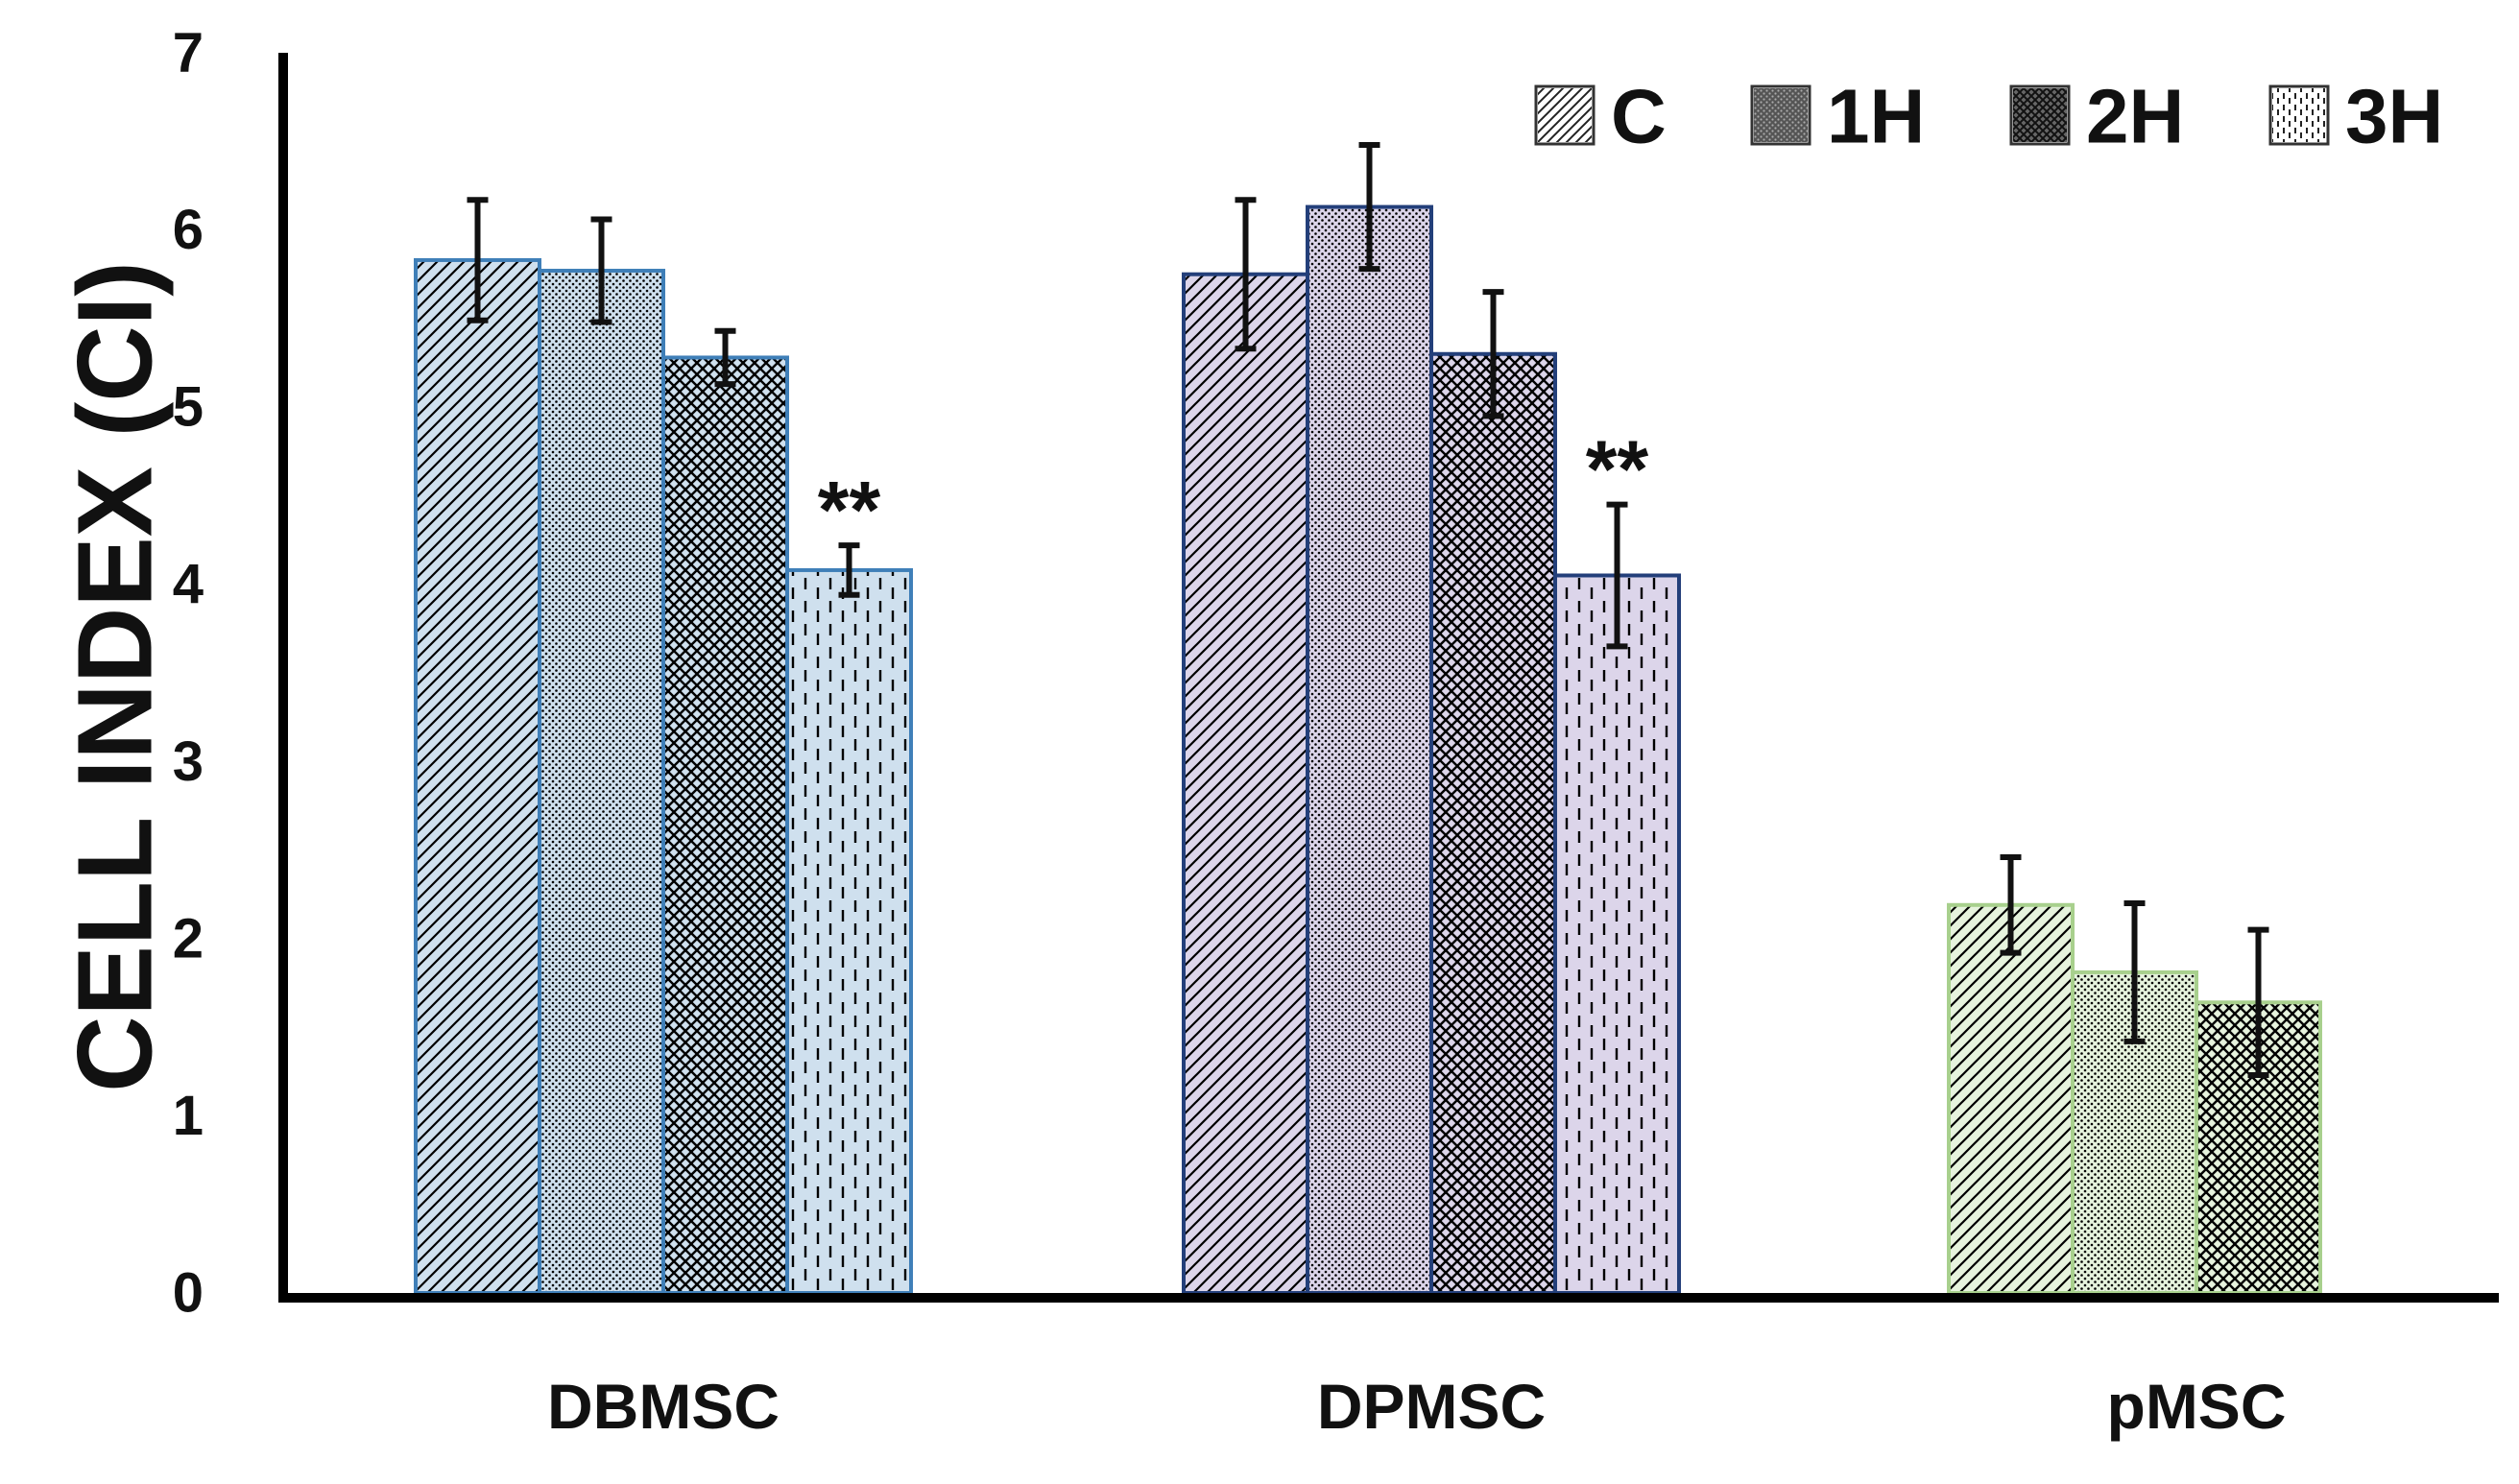  I want to click on annotations-layer: ** **, so click(1234, 490).